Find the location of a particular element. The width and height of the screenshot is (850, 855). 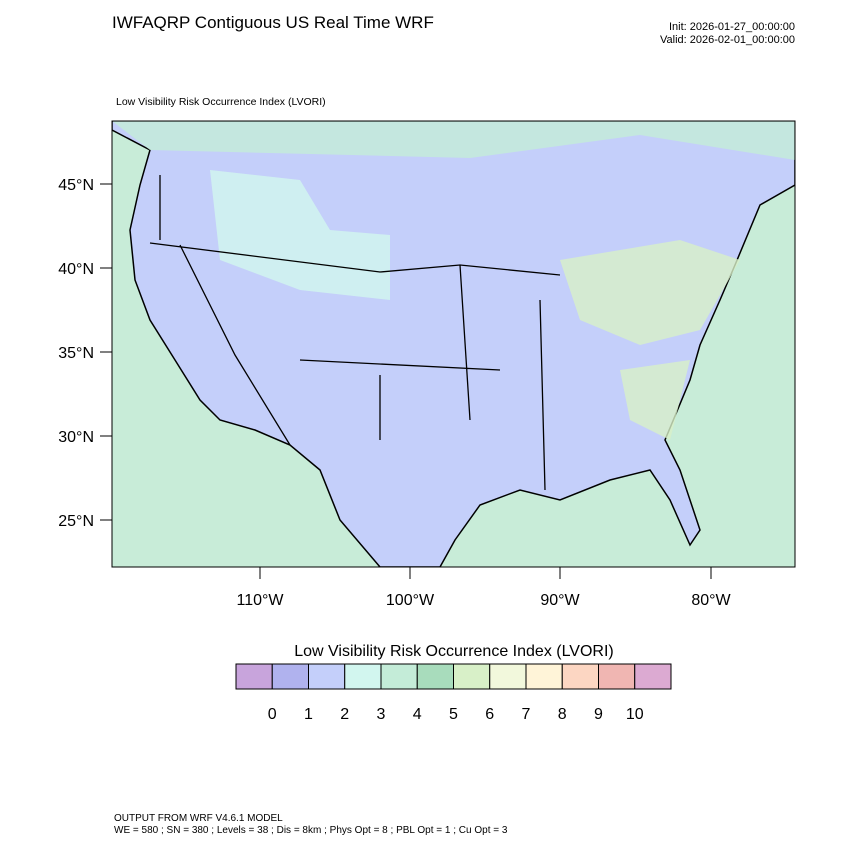

colorbar-label: 2 is located at coordinates (344, 714).